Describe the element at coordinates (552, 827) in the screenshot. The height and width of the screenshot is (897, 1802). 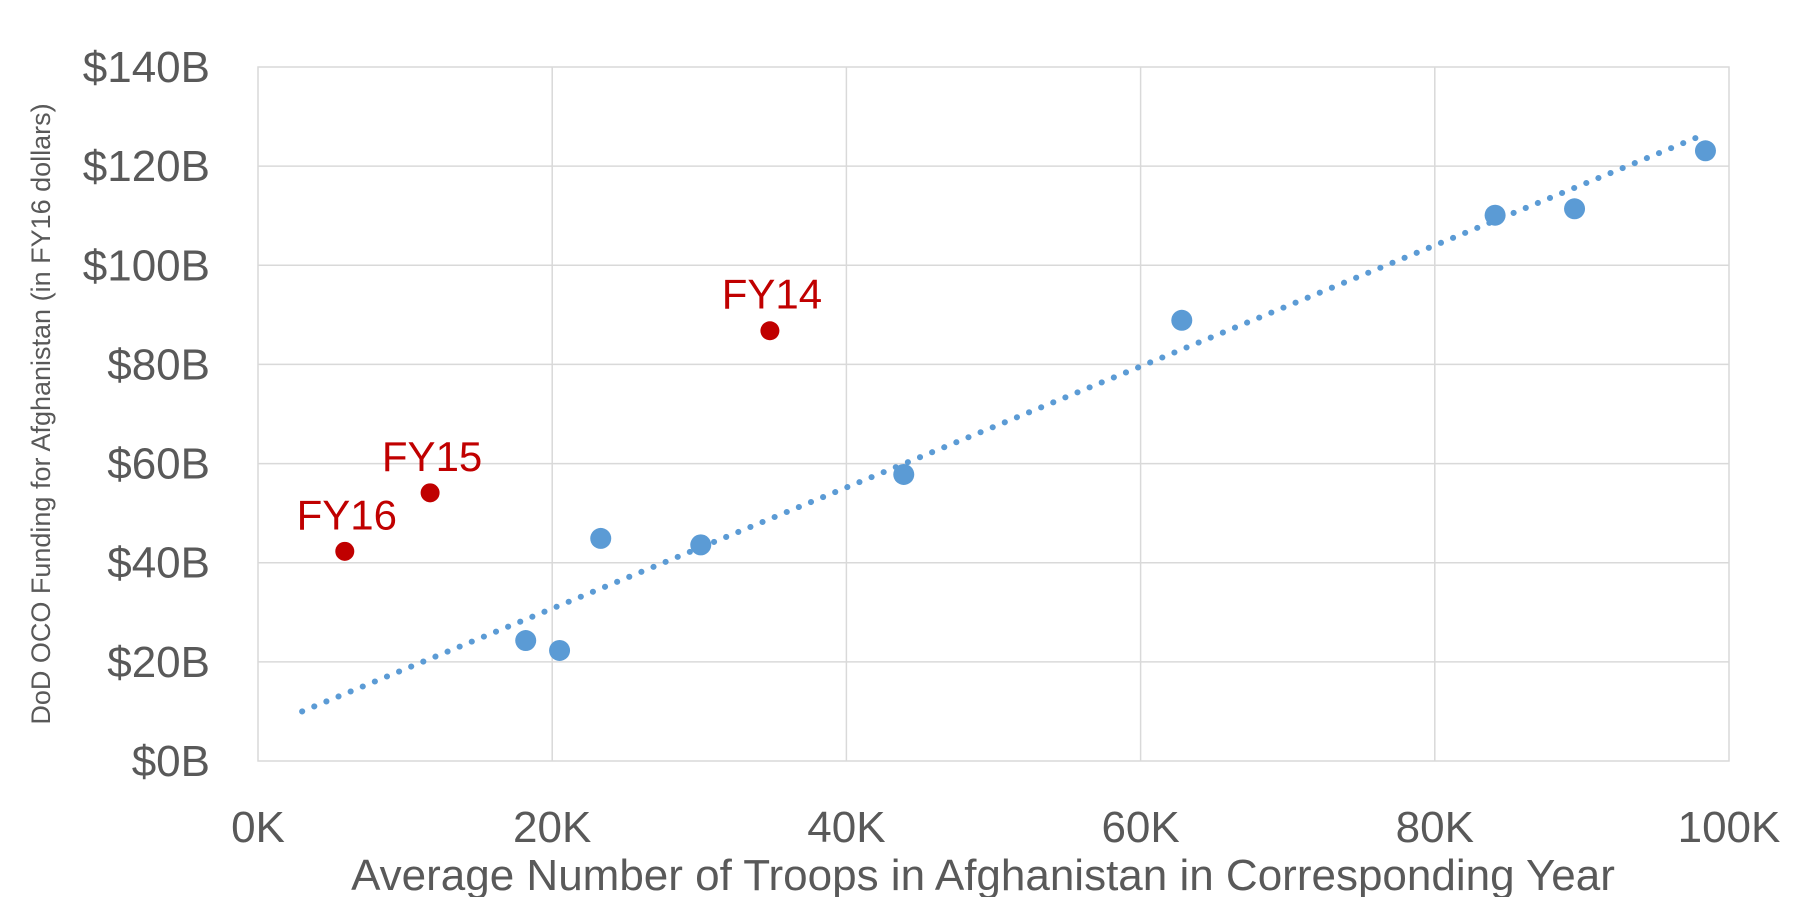
I see `x-tick-label: 20K` at that location.